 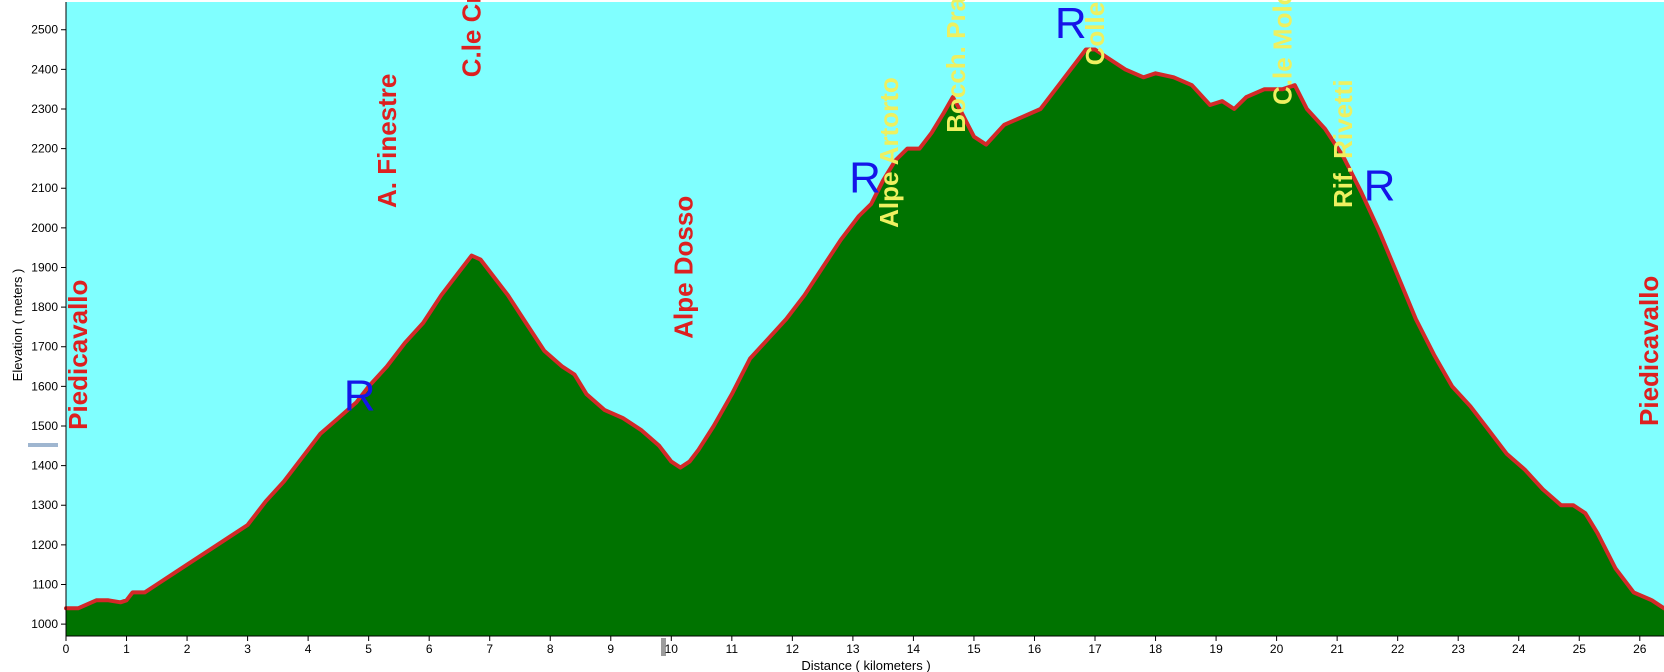 What do you see at coordinates (472, 38) in the screenshot?
I see `place-label: C.le Croso` at bounding box center [472, 38].